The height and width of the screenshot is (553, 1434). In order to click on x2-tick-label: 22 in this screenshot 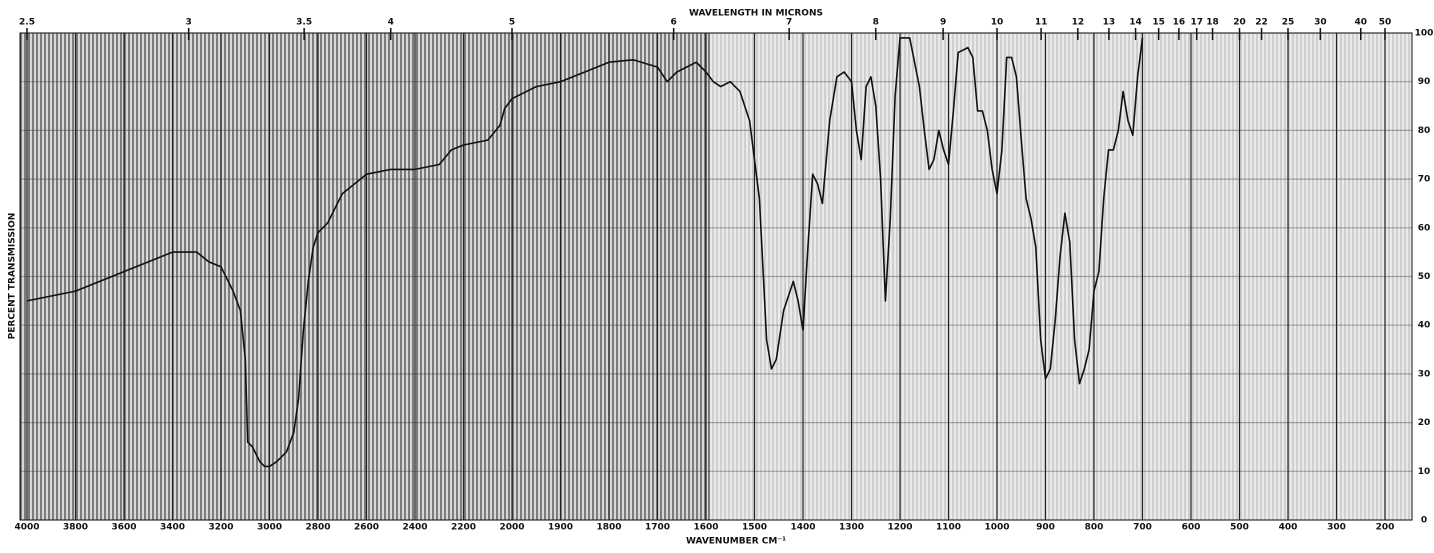, I will do `click(1261, 23)`.